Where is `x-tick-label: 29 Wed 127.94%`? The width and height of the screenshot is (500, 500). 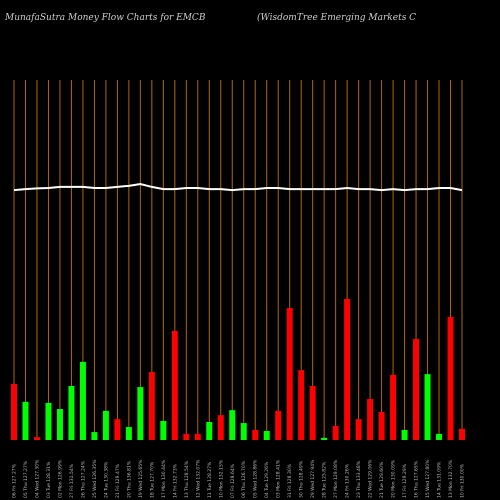
x-tick-label: 29 Wed 127.94% is located at coordinates (313, 478).